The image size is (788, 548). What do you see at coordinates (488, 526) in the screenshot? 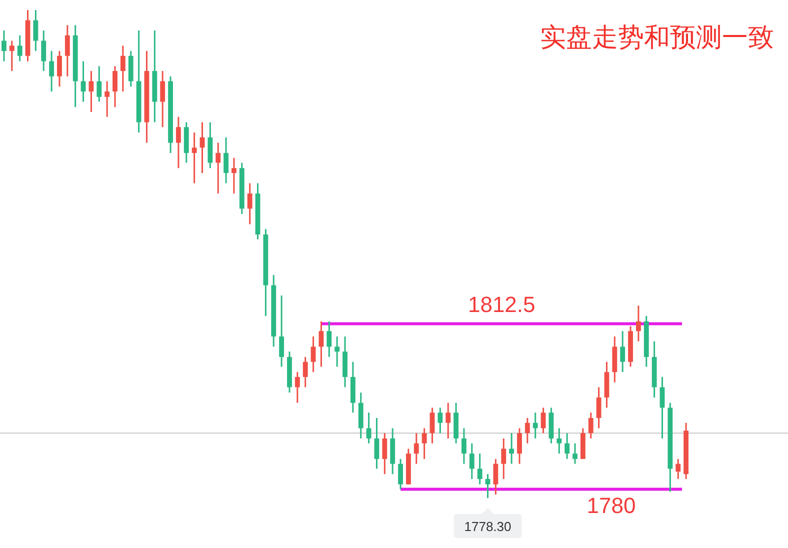
I see `annotation: 1778.30` at bounding box center [488, 526].